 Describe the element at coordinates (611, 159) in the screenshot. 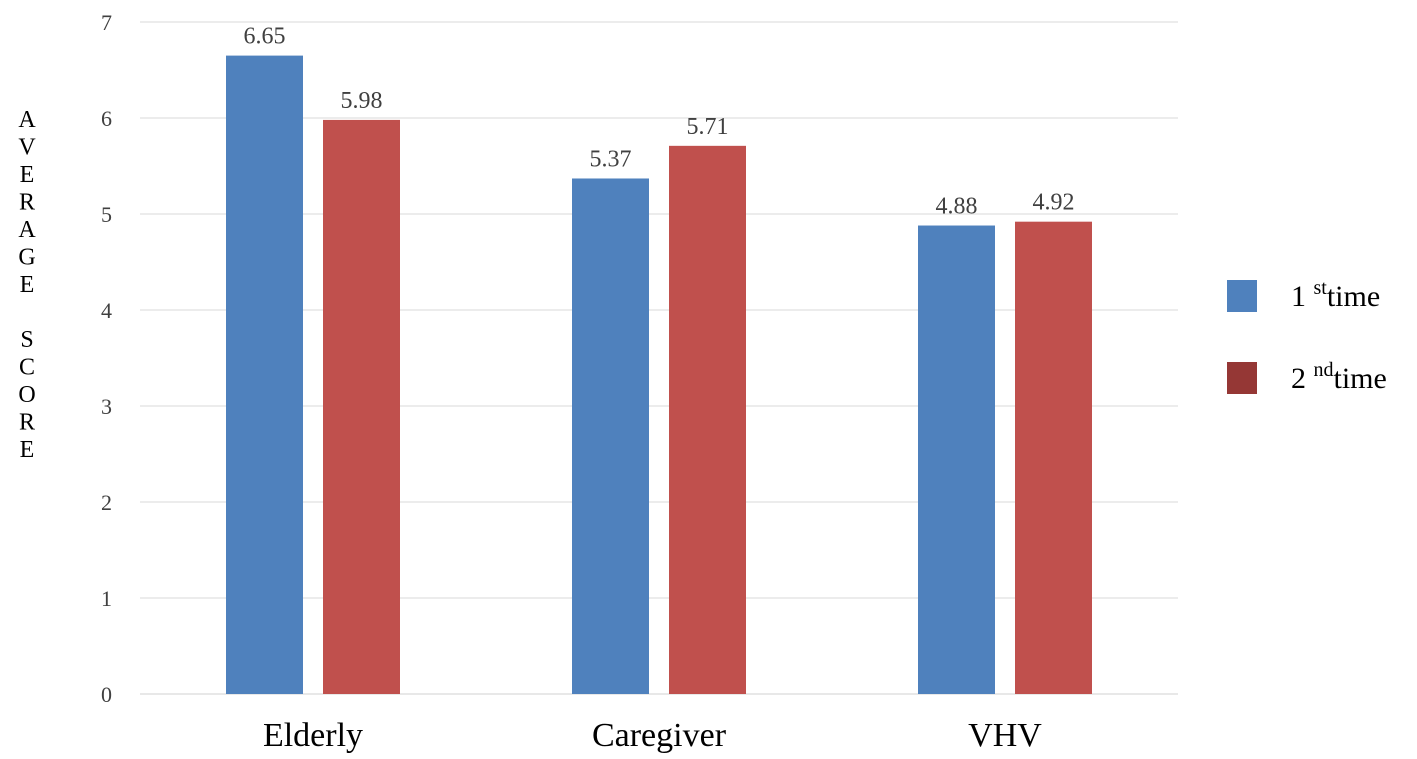

I see `data-label: 5.37` at that location.